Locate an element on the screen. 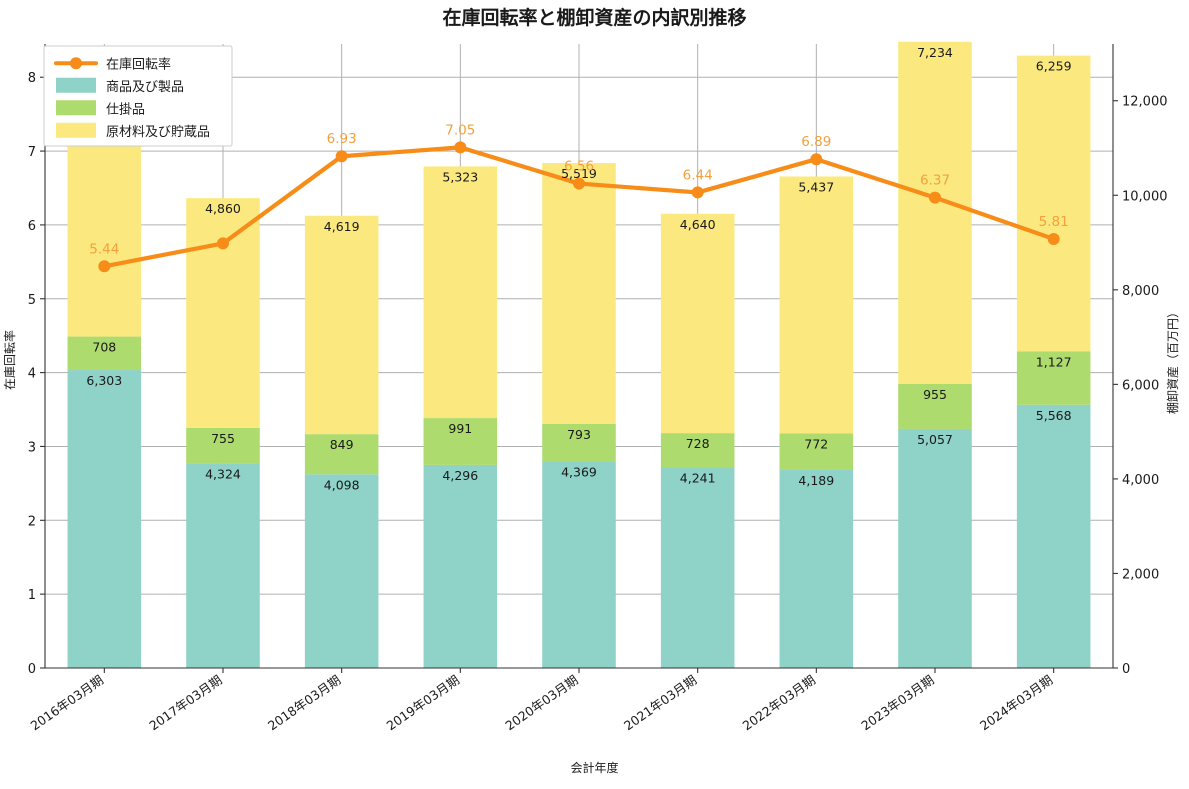 The height and width of the screenshot is (789, 1189). y-axis-tick-label: 2 is located at coordinates (32, 521).